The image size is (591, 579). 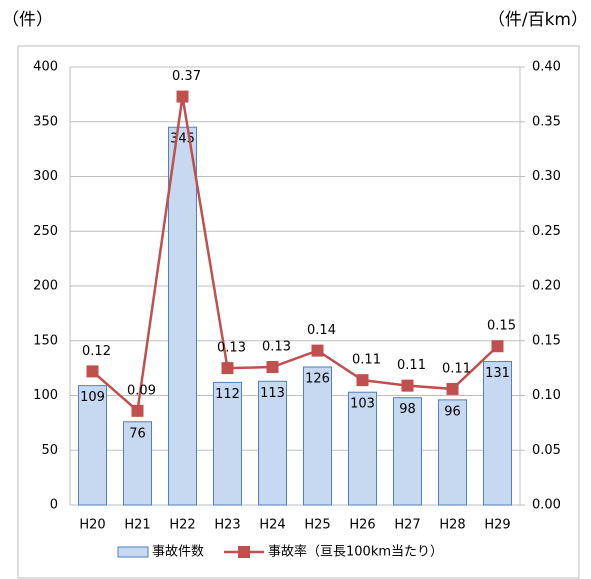 I want to click on x-tick-label: H23, so click(x=227, y=525).